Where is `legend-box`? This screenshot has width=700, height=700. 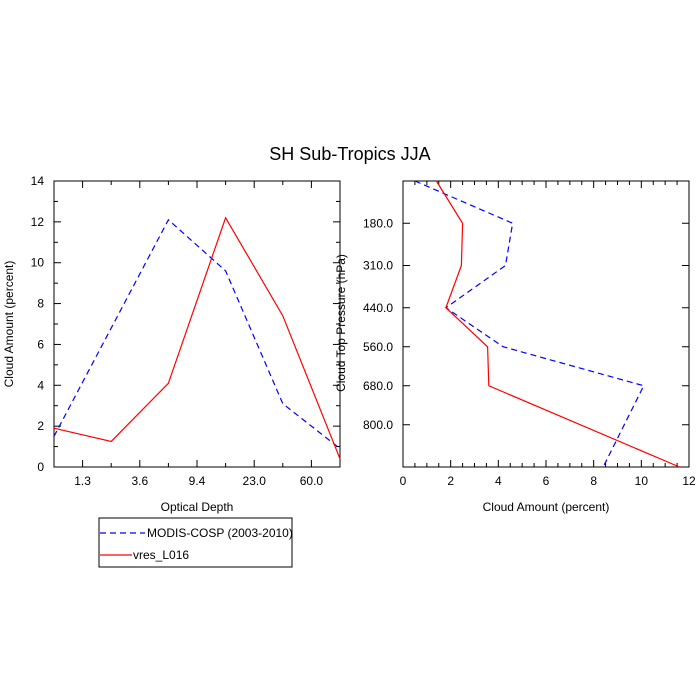 legend-box is located at coordinates (195, 542).